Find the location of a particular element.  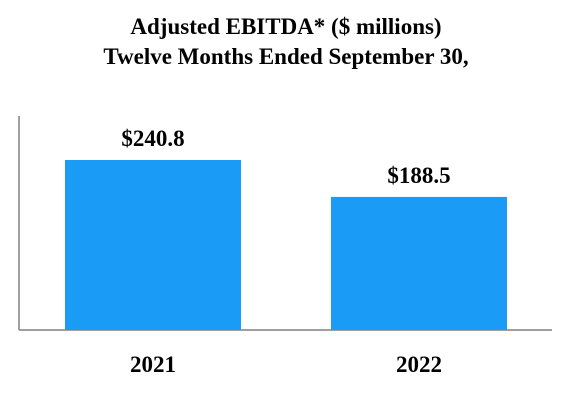

bar-2021 is located at coordinates (153, 245).